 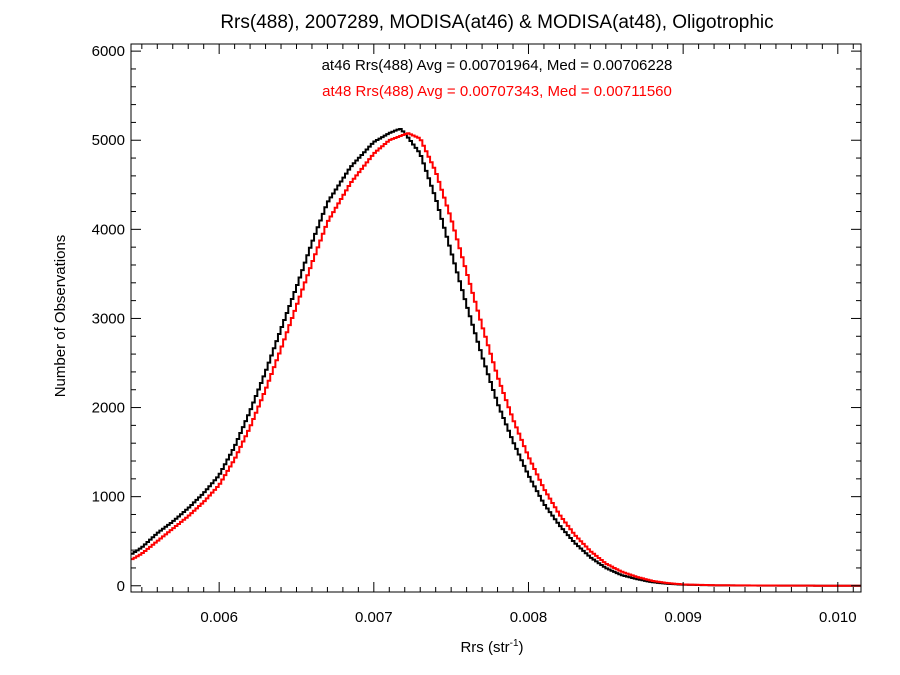 What do you see at coordinates (219, 617) in the screenshot?
I see `x-tick-label: 0.006` at bounding box center [219, 617].